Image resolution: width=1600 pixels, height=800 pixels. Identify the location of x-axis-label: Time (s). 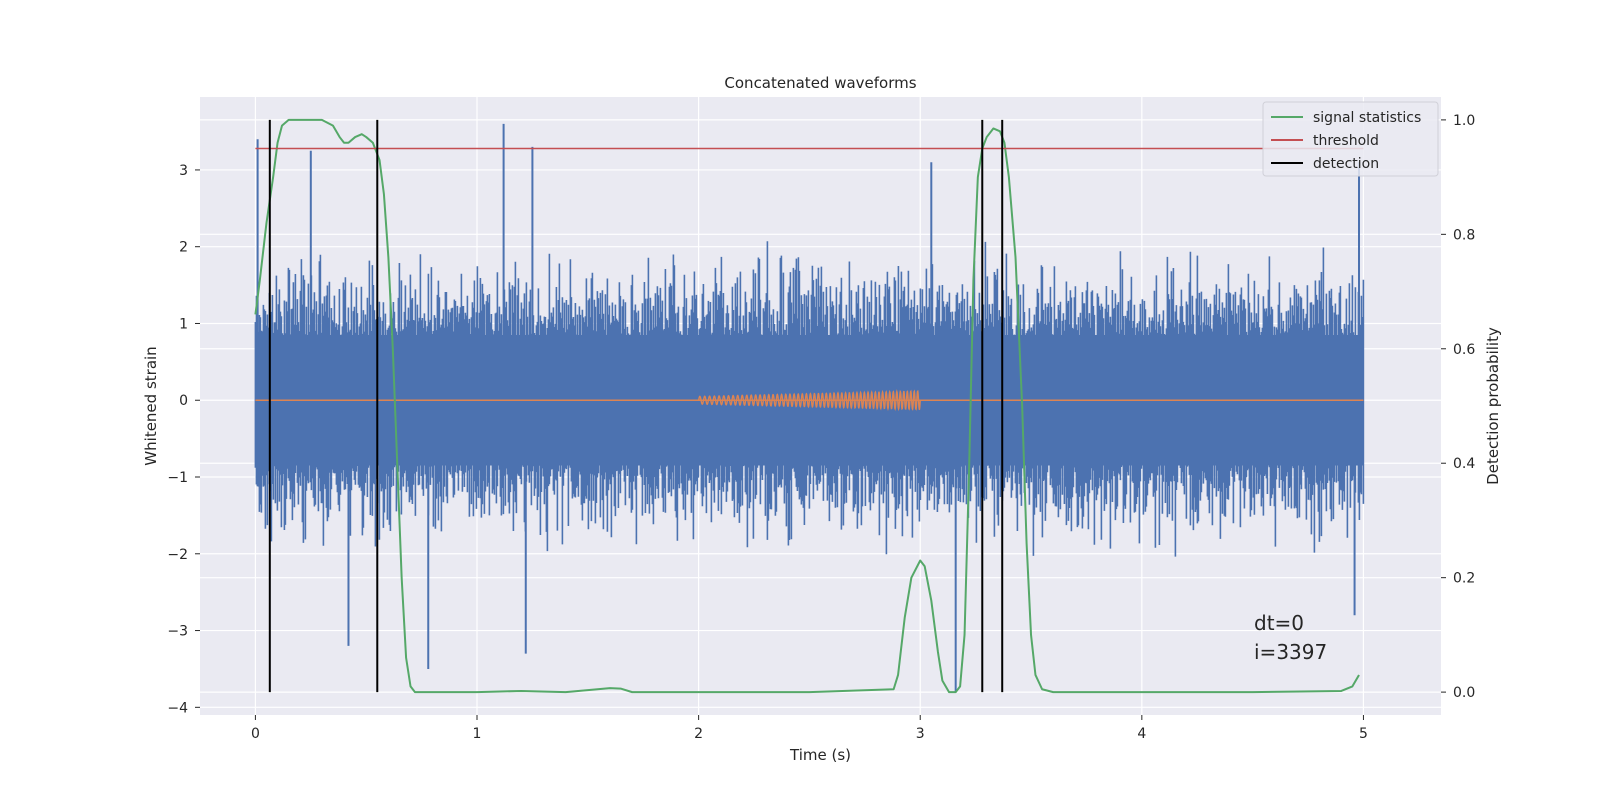
(820, 755).